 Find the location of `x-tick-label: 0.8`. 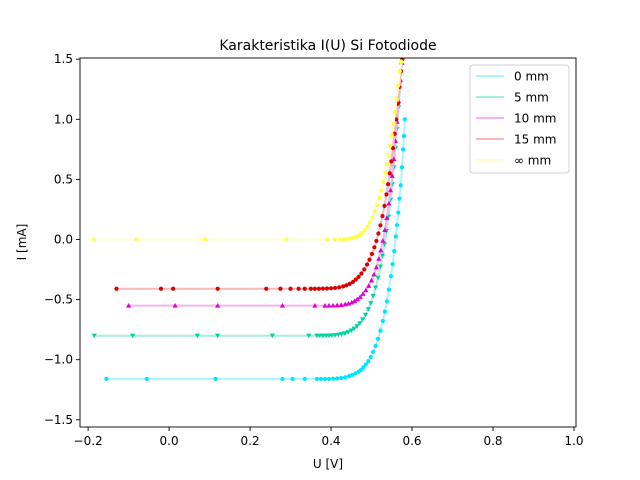

x-tick-label: 0.8 is located at coordinates (492, 441).